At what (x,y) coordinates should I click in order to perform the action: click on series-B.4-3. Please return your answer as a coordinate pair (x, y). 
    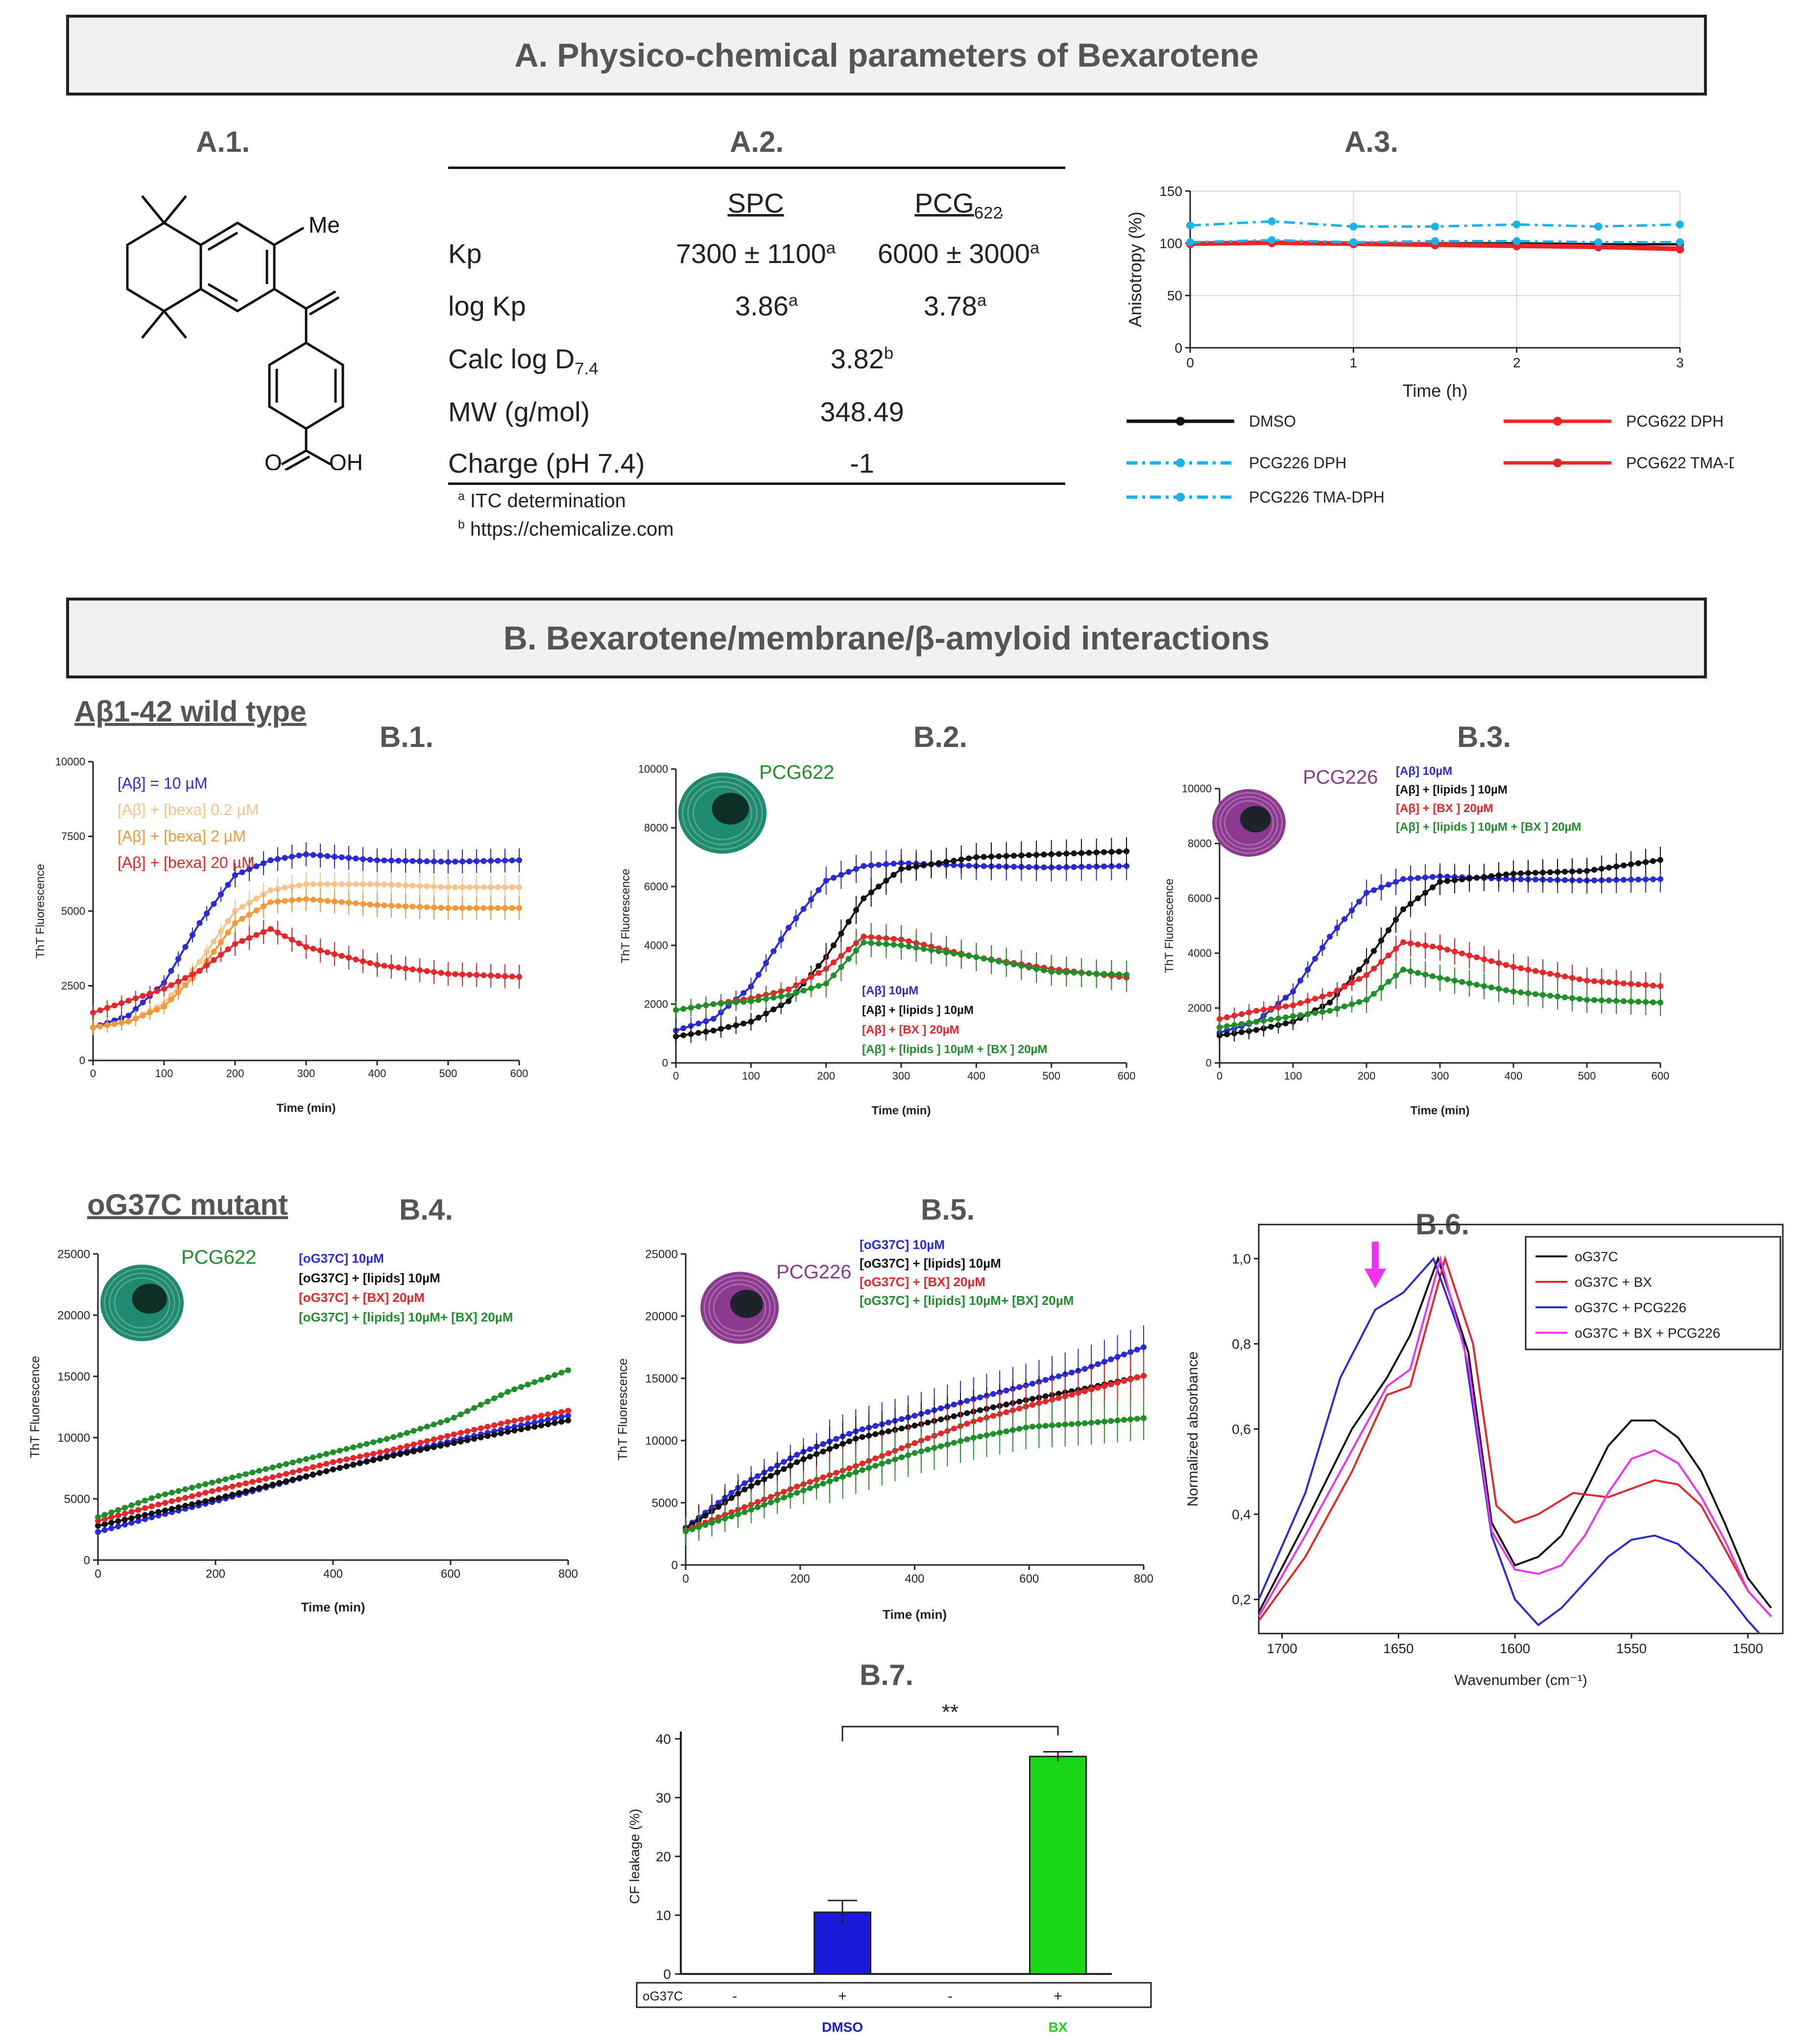
    Looking at the image, I should click on (333, 1443).